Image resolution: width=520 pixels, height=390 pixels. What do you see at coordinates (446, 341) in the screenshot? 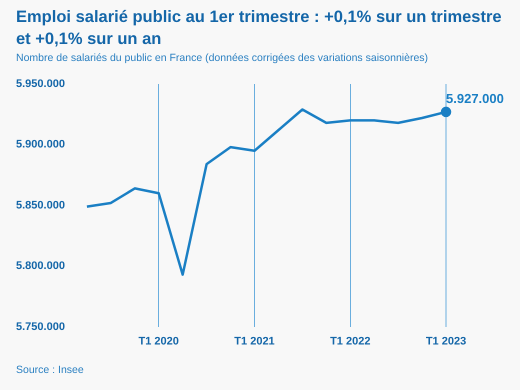
I see `x-tick-label: T1 2023` at bounding box center [446, 341].